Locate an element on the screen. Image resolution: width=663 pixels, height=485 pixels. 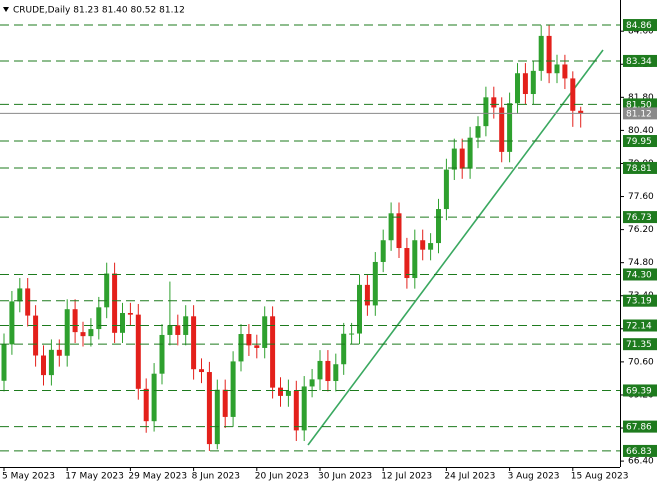
y-tick-label: 74.80 is located at coordinates (641, 263).